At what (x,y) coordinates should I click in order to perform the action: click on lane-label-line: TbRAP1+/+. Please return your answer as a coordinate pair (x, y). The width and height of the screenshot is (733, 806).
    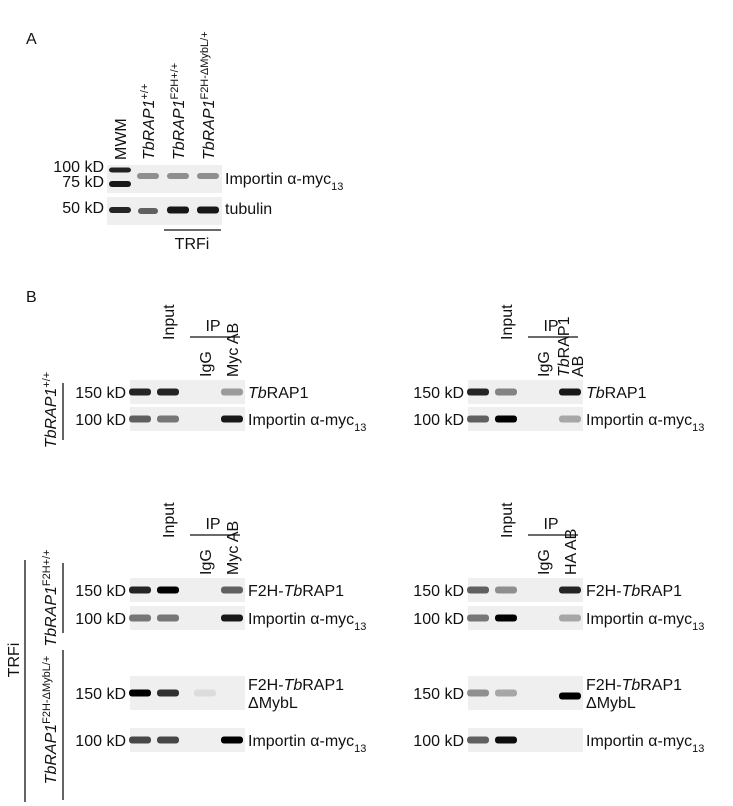
    Looking at the image, I should click on (148, 122).